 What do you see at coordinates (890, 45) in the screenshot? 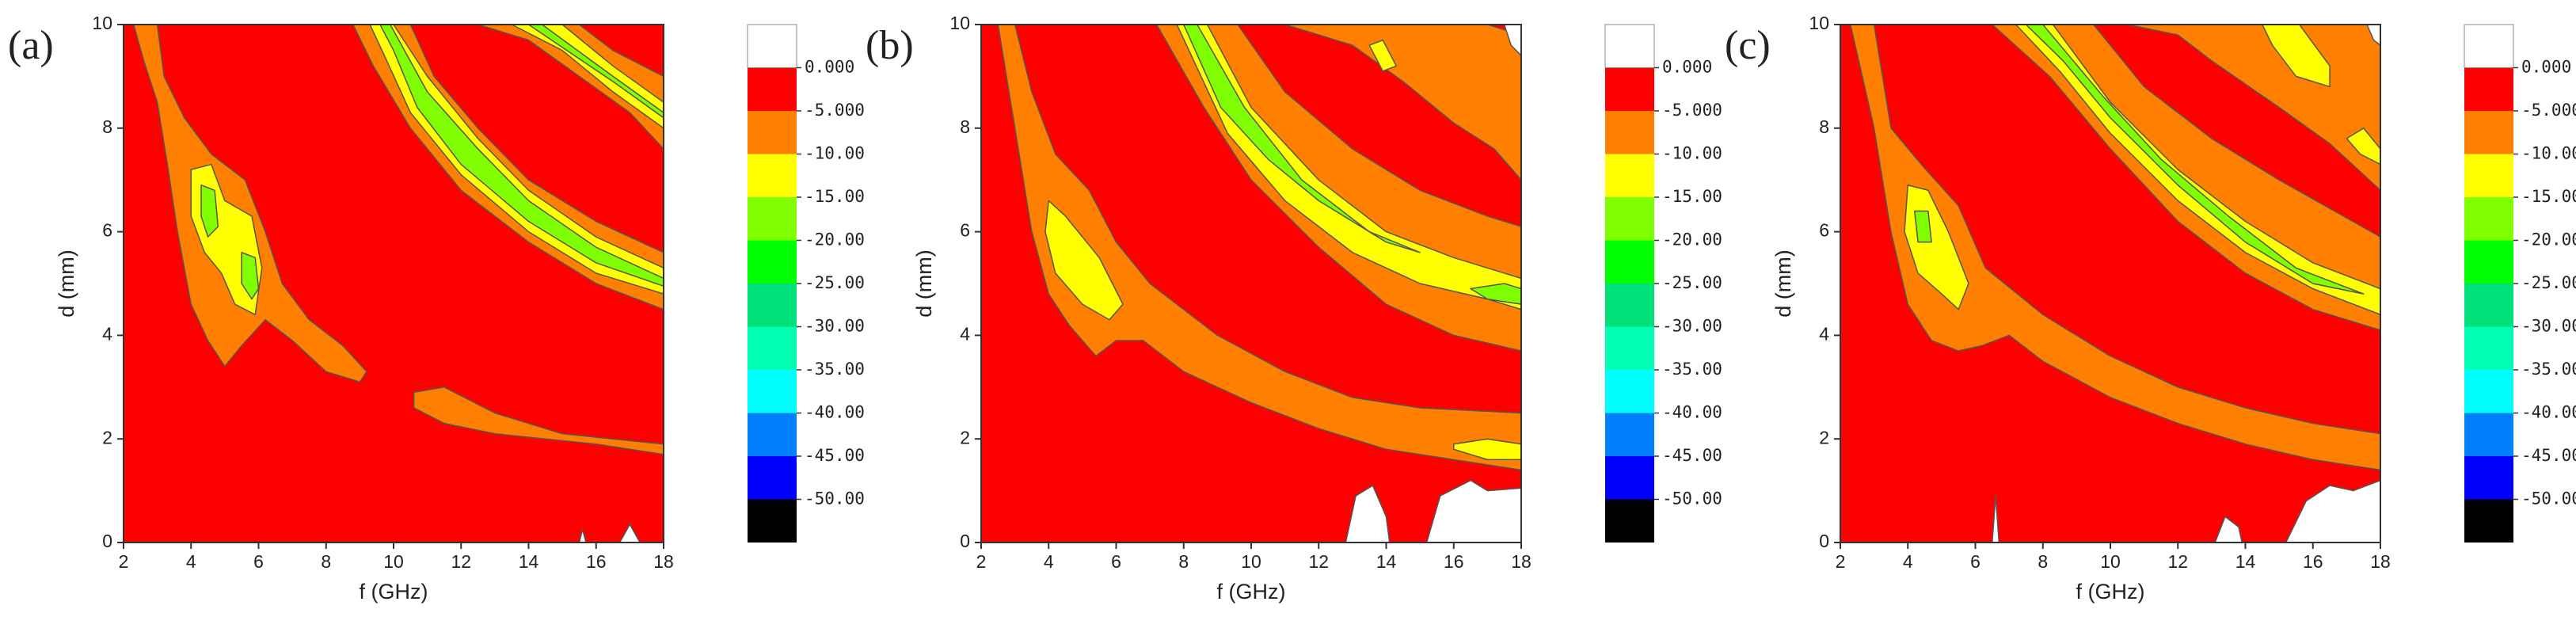
I see `panel-label: (b)` at bounding box center [890, 45].